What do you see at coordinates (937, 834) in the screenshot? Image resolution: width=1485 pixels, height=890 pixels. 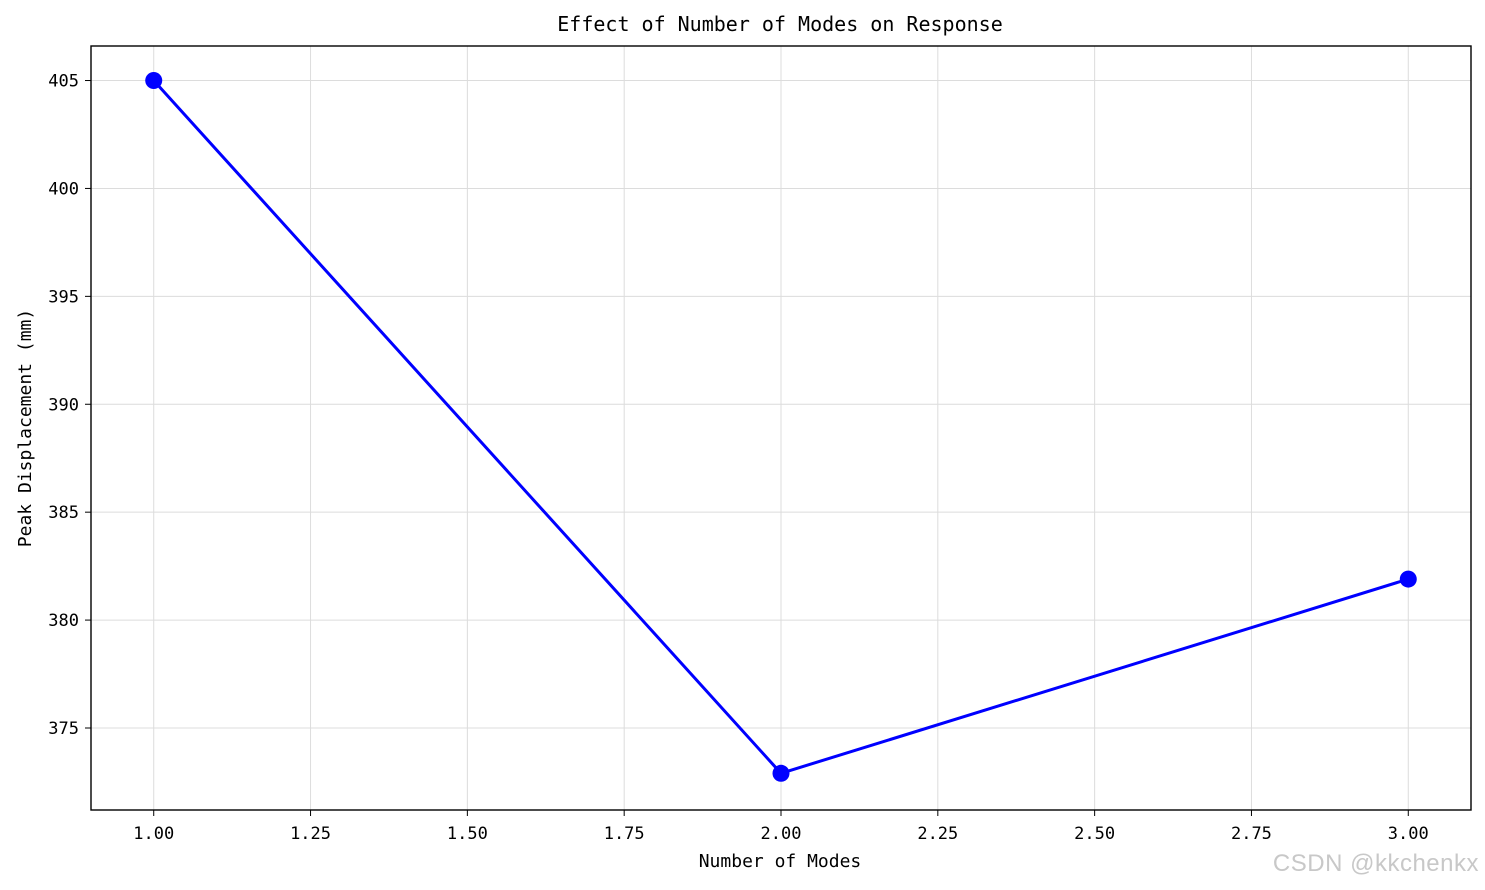 I see `x-tick-label: 2.25` at bounding box center [937, 834].